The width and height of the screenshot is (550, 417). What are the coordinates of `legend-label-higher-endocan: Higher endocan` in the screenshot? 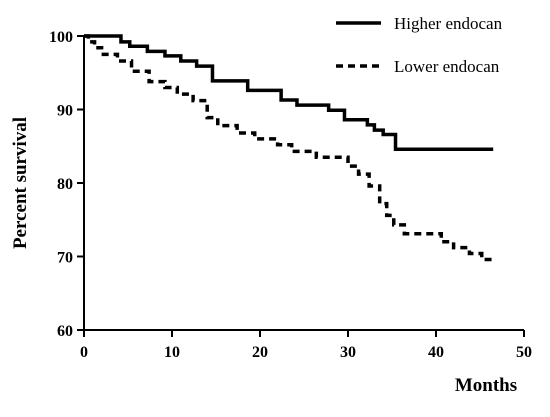 It's located at (448, 23).